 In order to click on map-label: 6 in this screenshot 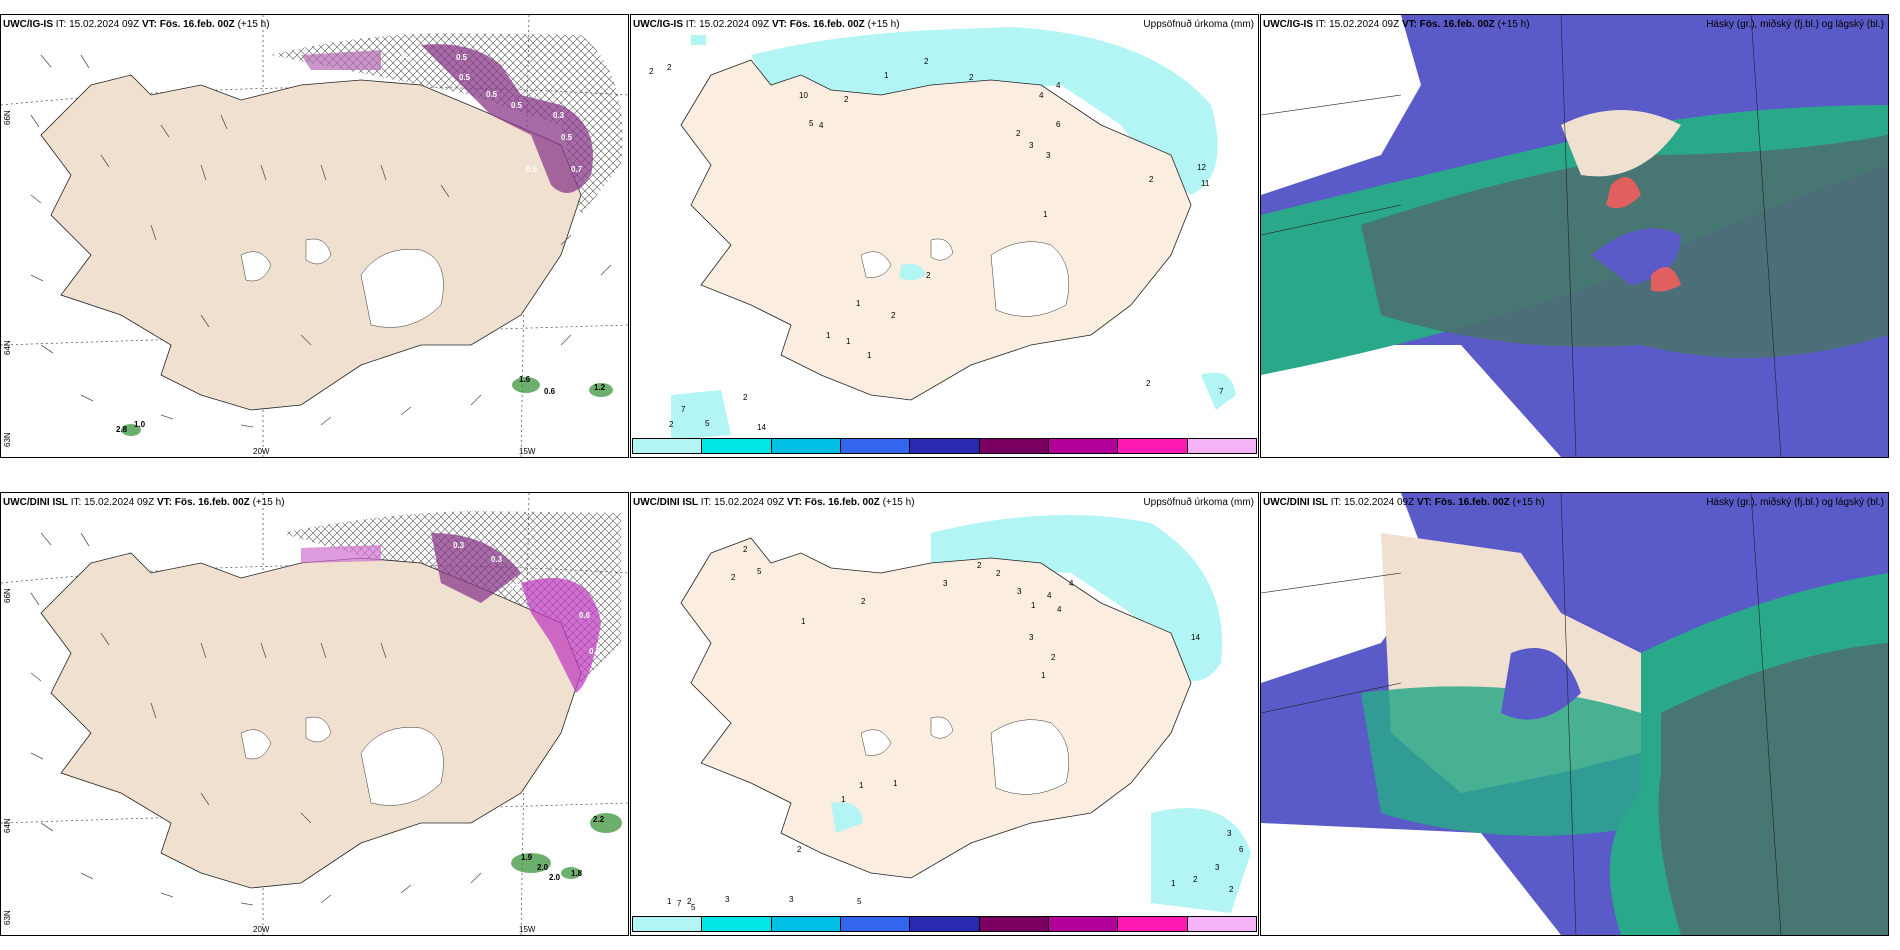, I will do `click(1058, 124)`.